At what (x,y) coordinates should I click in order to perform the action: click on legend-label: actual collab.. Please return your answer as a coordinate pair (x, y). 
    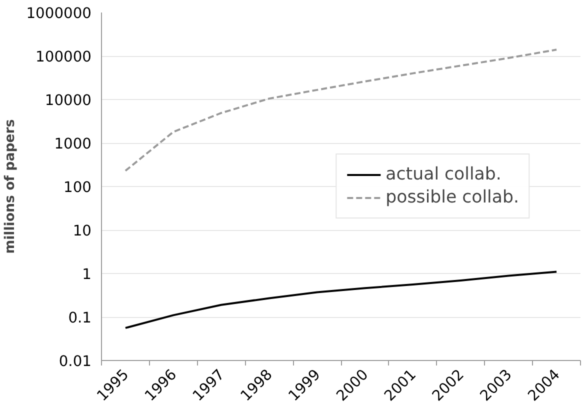
    Looking at the image, I should click on (444, 174).